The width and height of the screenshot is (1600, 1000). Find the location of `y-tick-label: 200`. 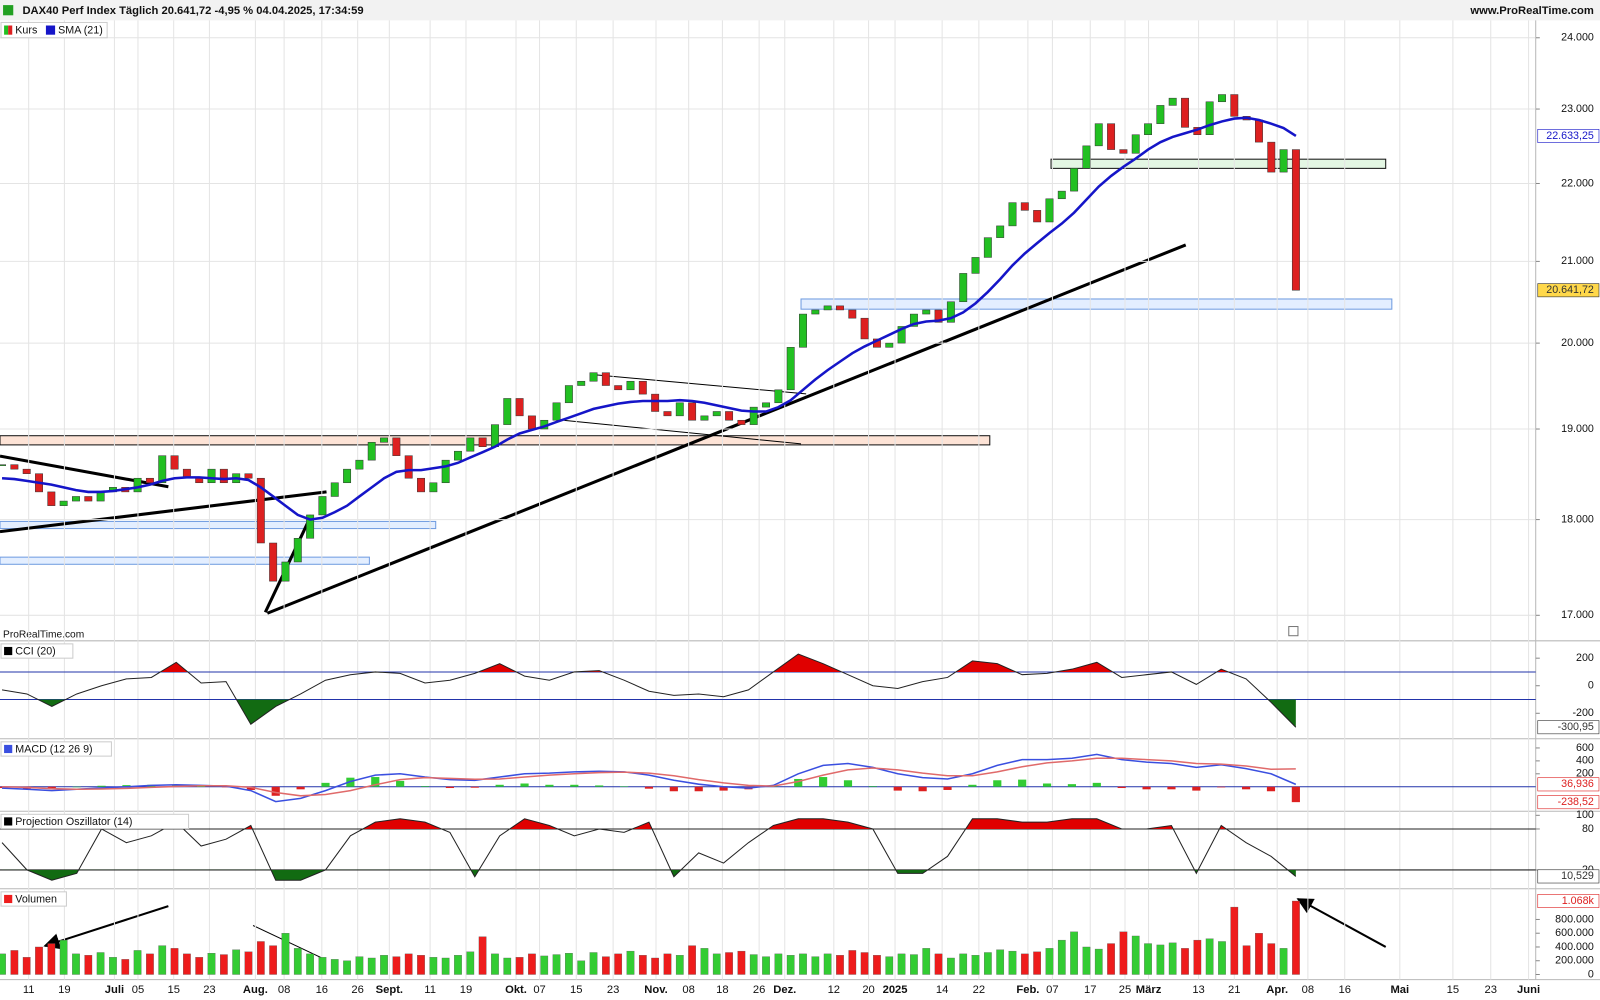

y-tick-label: 200 is located at coordinates (1585, 658).